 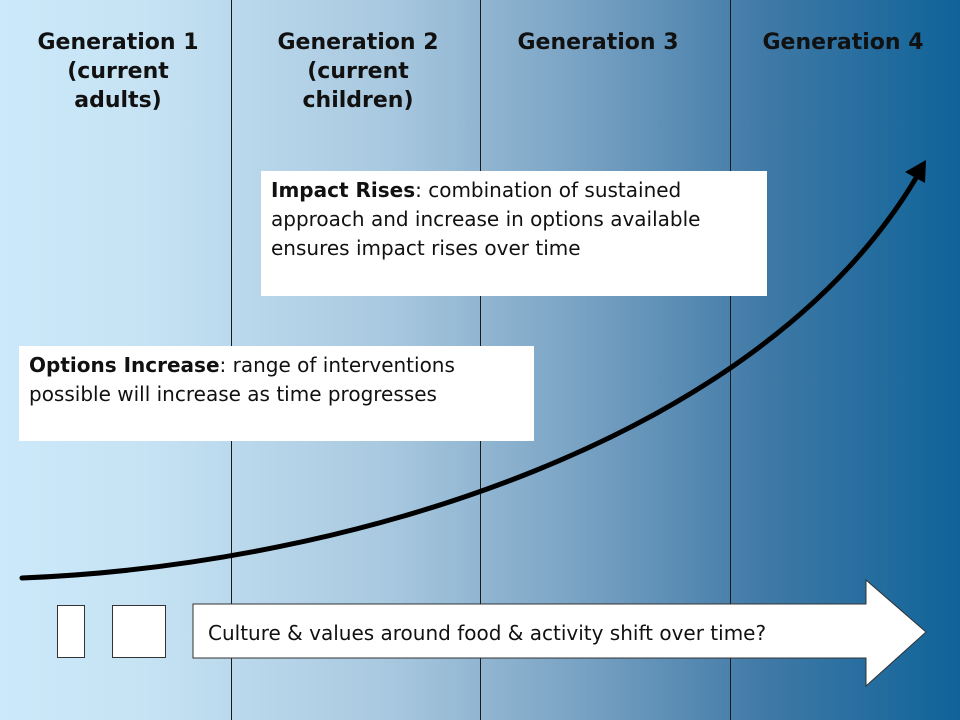 What do you see at coordinates (139, 631) in the screenshot?
I see `small-square-right` at bounding box center [139, 631].